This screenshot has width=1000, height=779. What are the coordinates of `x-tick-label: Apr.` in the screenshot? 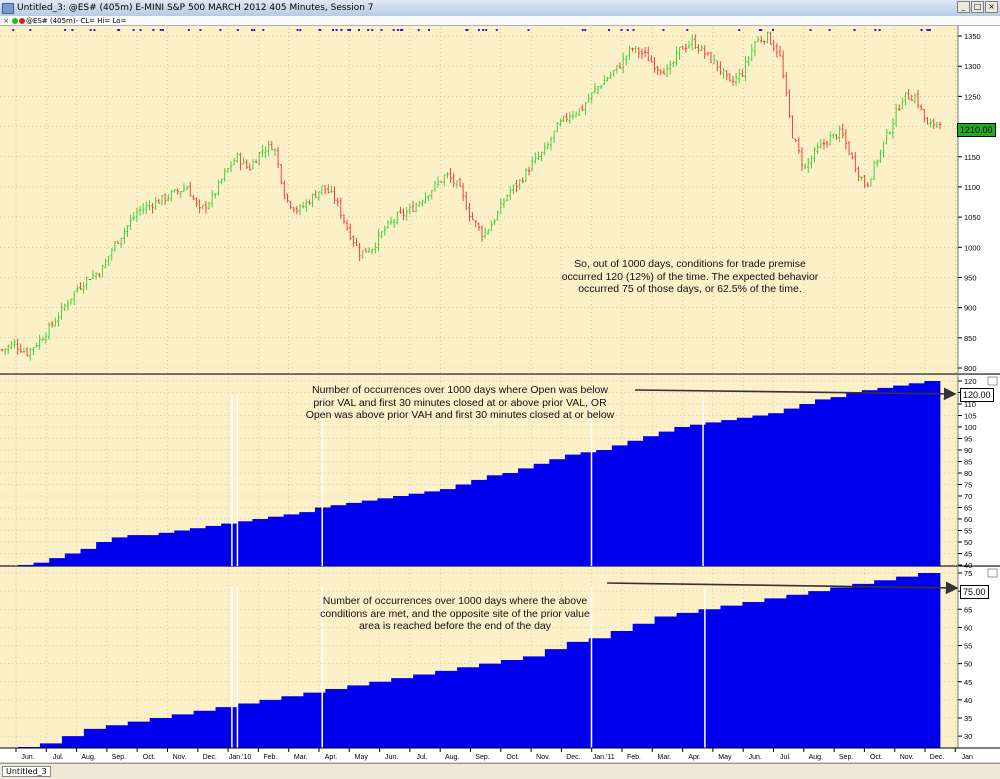 It's located at (331, 757).